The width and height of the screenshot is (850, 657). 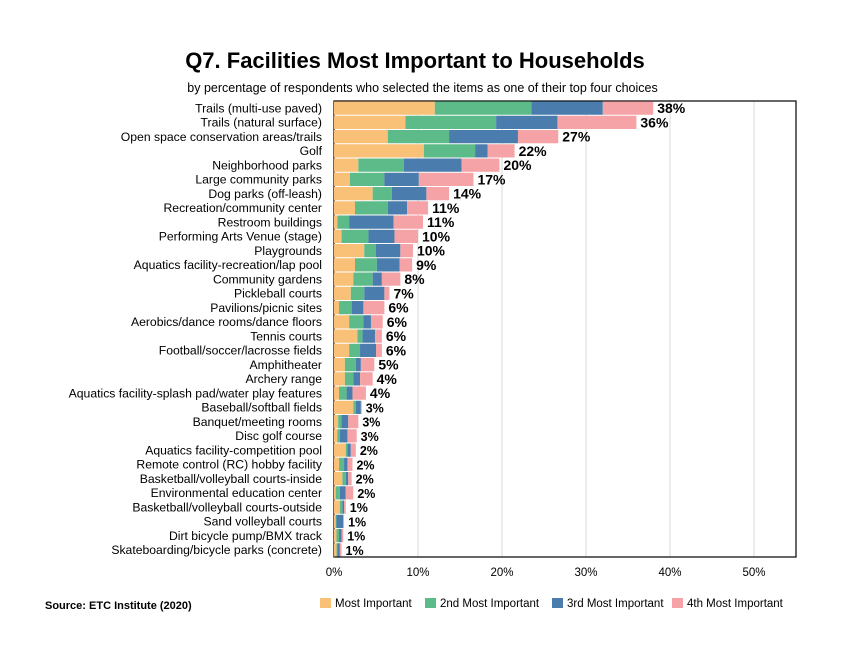 What do you see at coordinates (229, 465) in the screenshot?
I see `category-label: Remote control (RC) hobby facility` at bounding box center [229, 465].